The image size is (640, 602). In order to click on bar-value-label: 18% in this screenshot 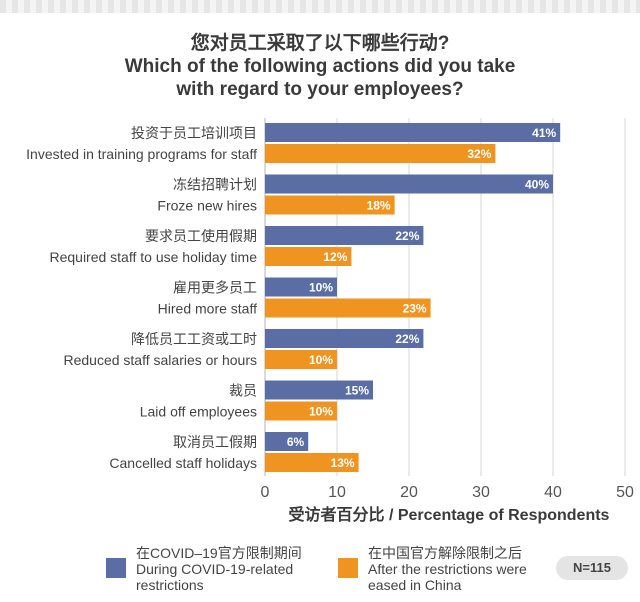, I will do `click(379, 206)`.